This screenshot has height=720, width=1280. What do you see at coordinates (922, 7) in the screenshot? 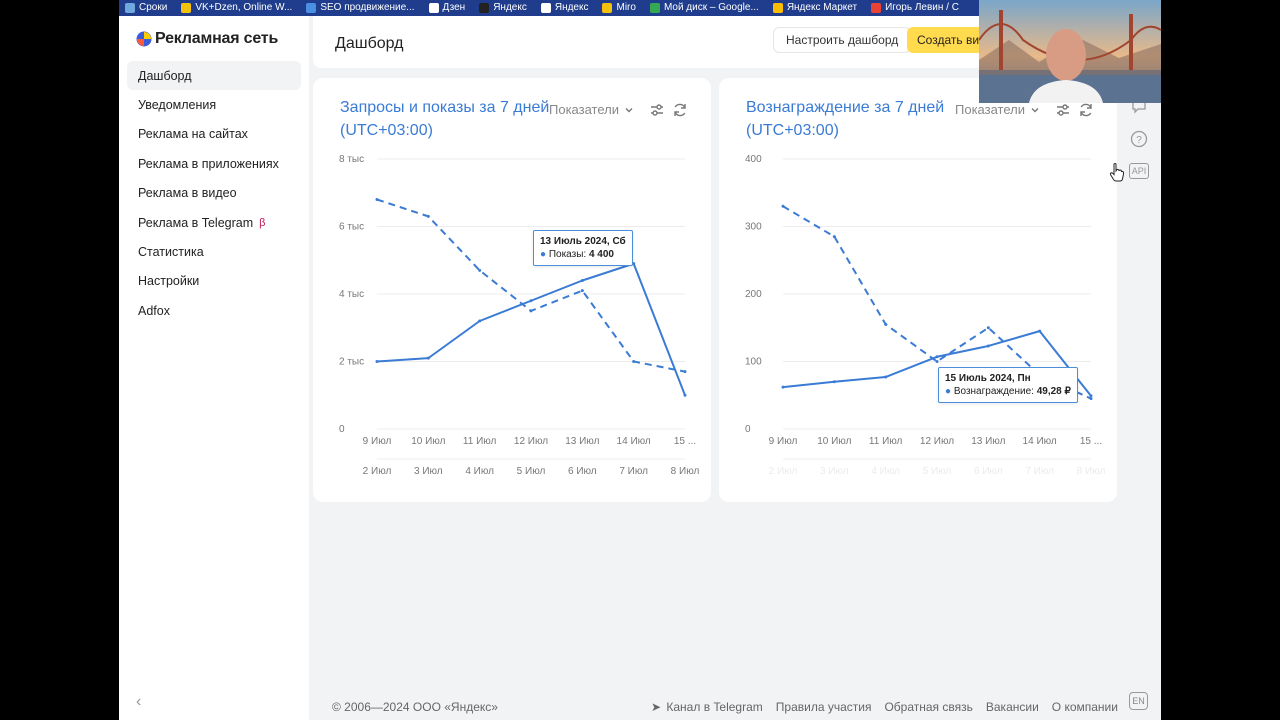
I see `bookmark-label: Игорь Левин / С` at bounding box center [922, 7].